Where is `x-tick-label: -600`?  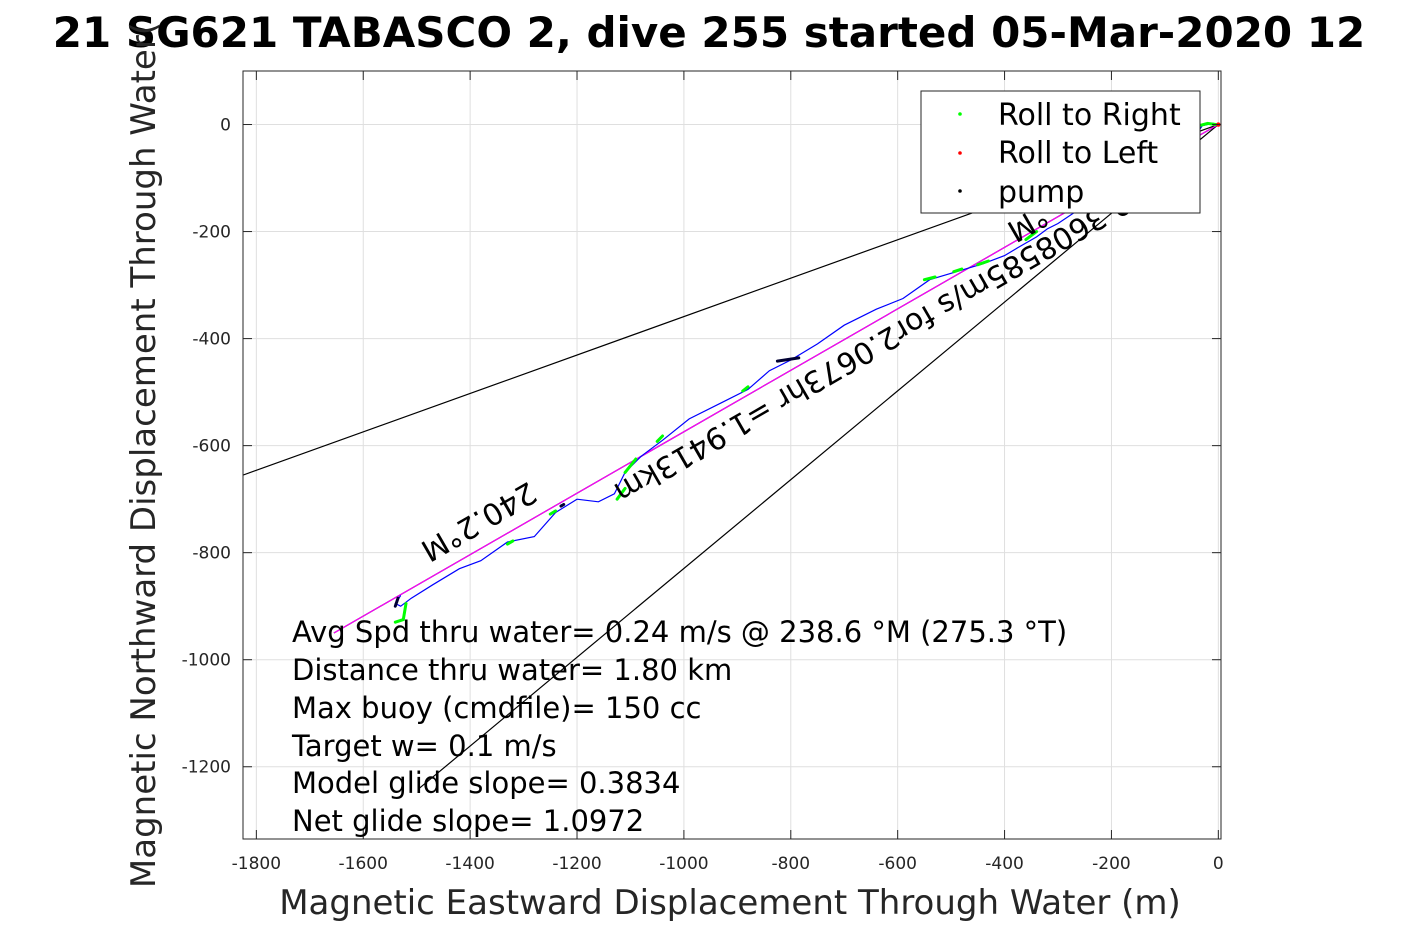
x-tick-label: -600 is located at coordinates (897, 864).